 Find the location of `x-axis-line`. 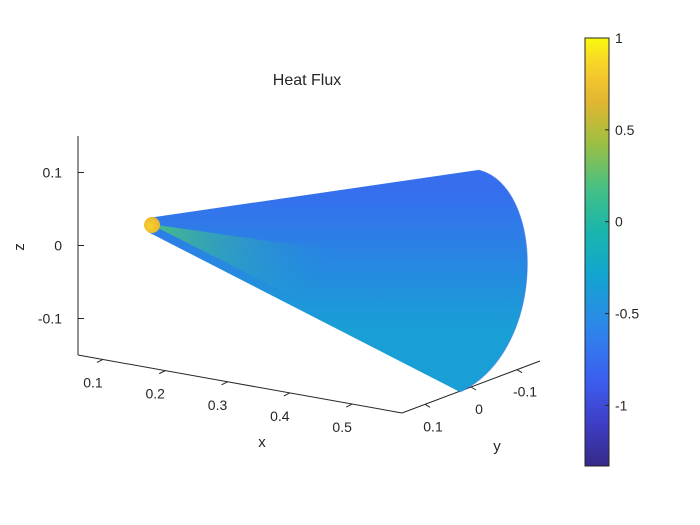

x-axis-line is located at coordinates (240, 384).